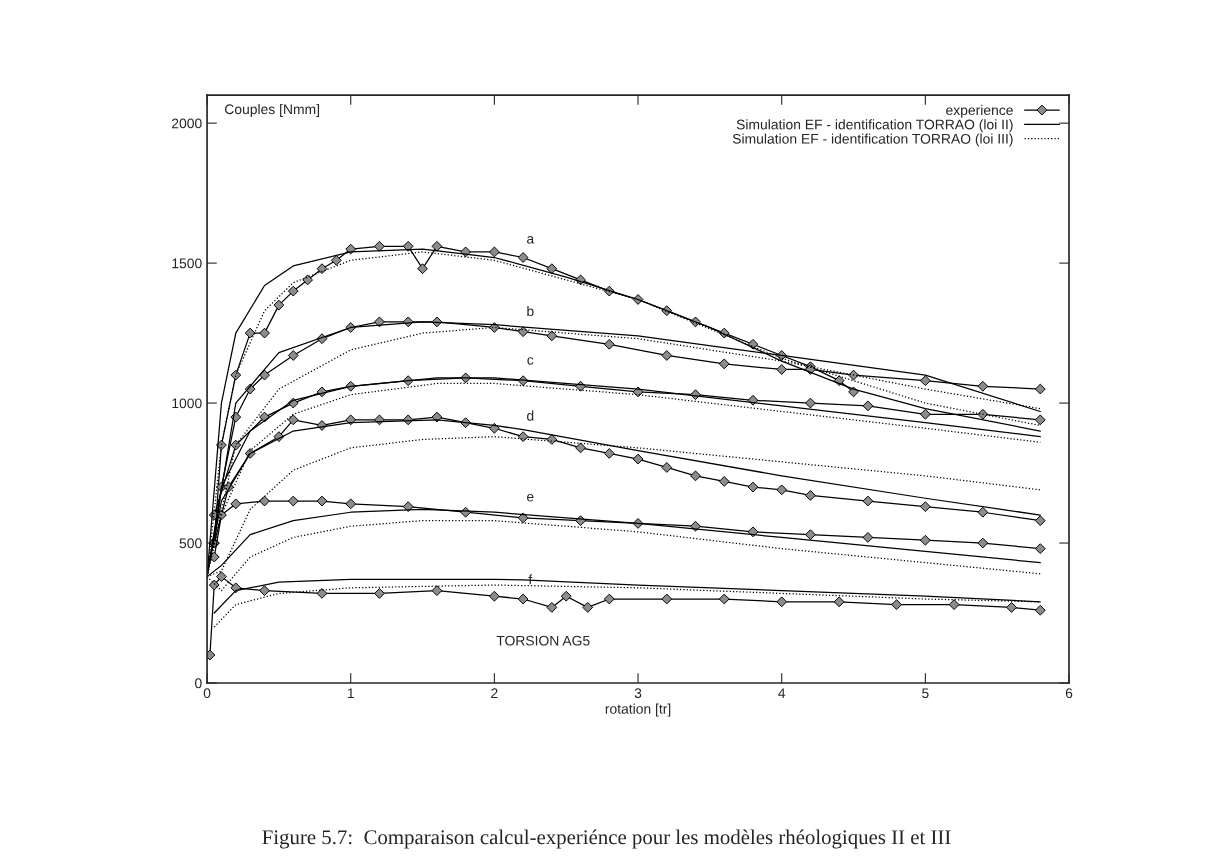 This screenshot has width=1213, height=865. I want to click on annotation: d, so click(530, 415).